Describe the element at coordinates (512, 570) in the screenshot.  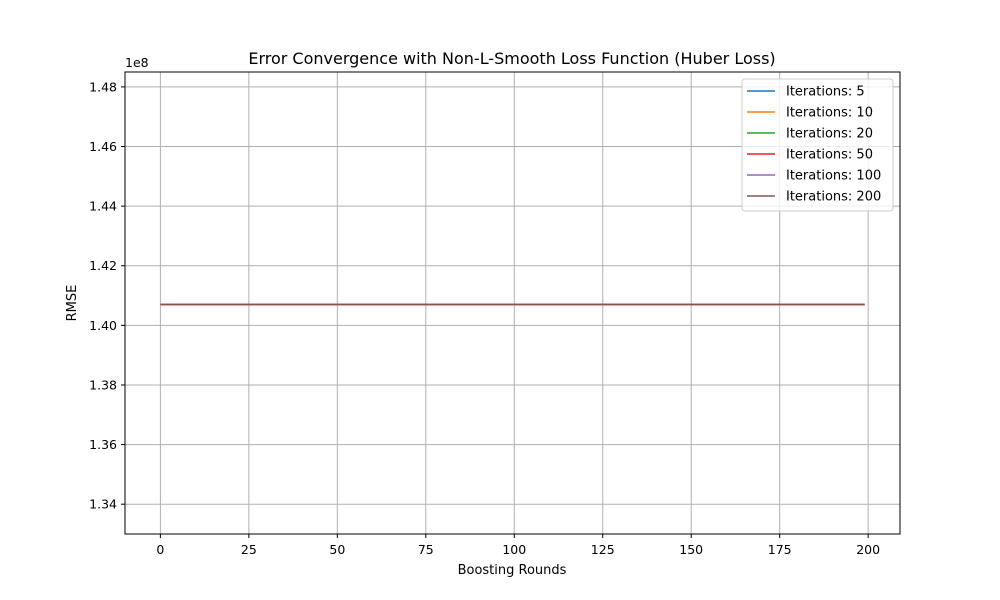
I see `x-axis-label: Boosting Rounds` at that location.